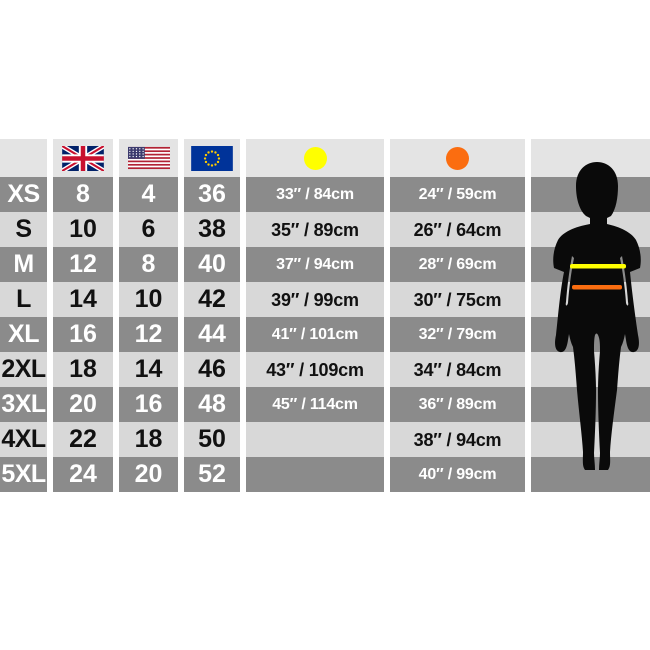 This screenshot has width=650, height=650. What do you see at coordinates (23, 264) in the screenshot?
I see `size-label: M` at bounding box center [23, 264].